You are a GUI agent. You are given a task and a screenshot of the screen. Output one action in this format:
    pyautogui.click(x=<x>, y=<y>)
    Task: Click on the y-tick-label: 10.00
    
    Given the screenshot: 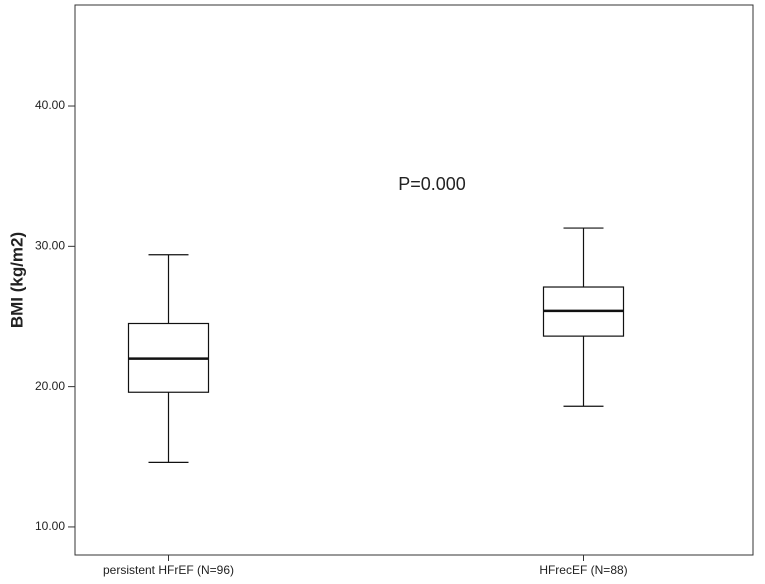 What is the action you would take?
    pyautogui.click(x=50, y=526)
    